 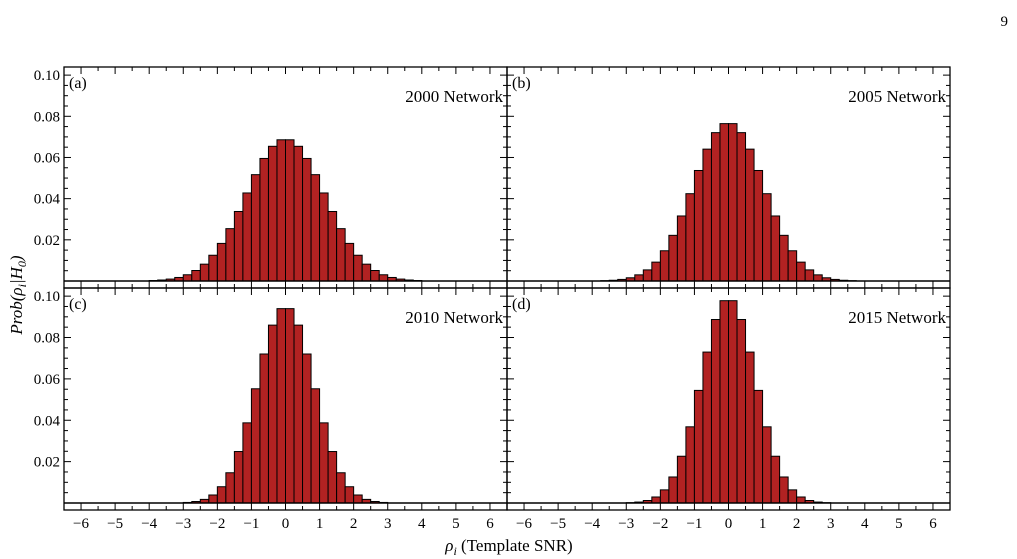 I want to click on panel-label: (c), so click(x=78, y=304).